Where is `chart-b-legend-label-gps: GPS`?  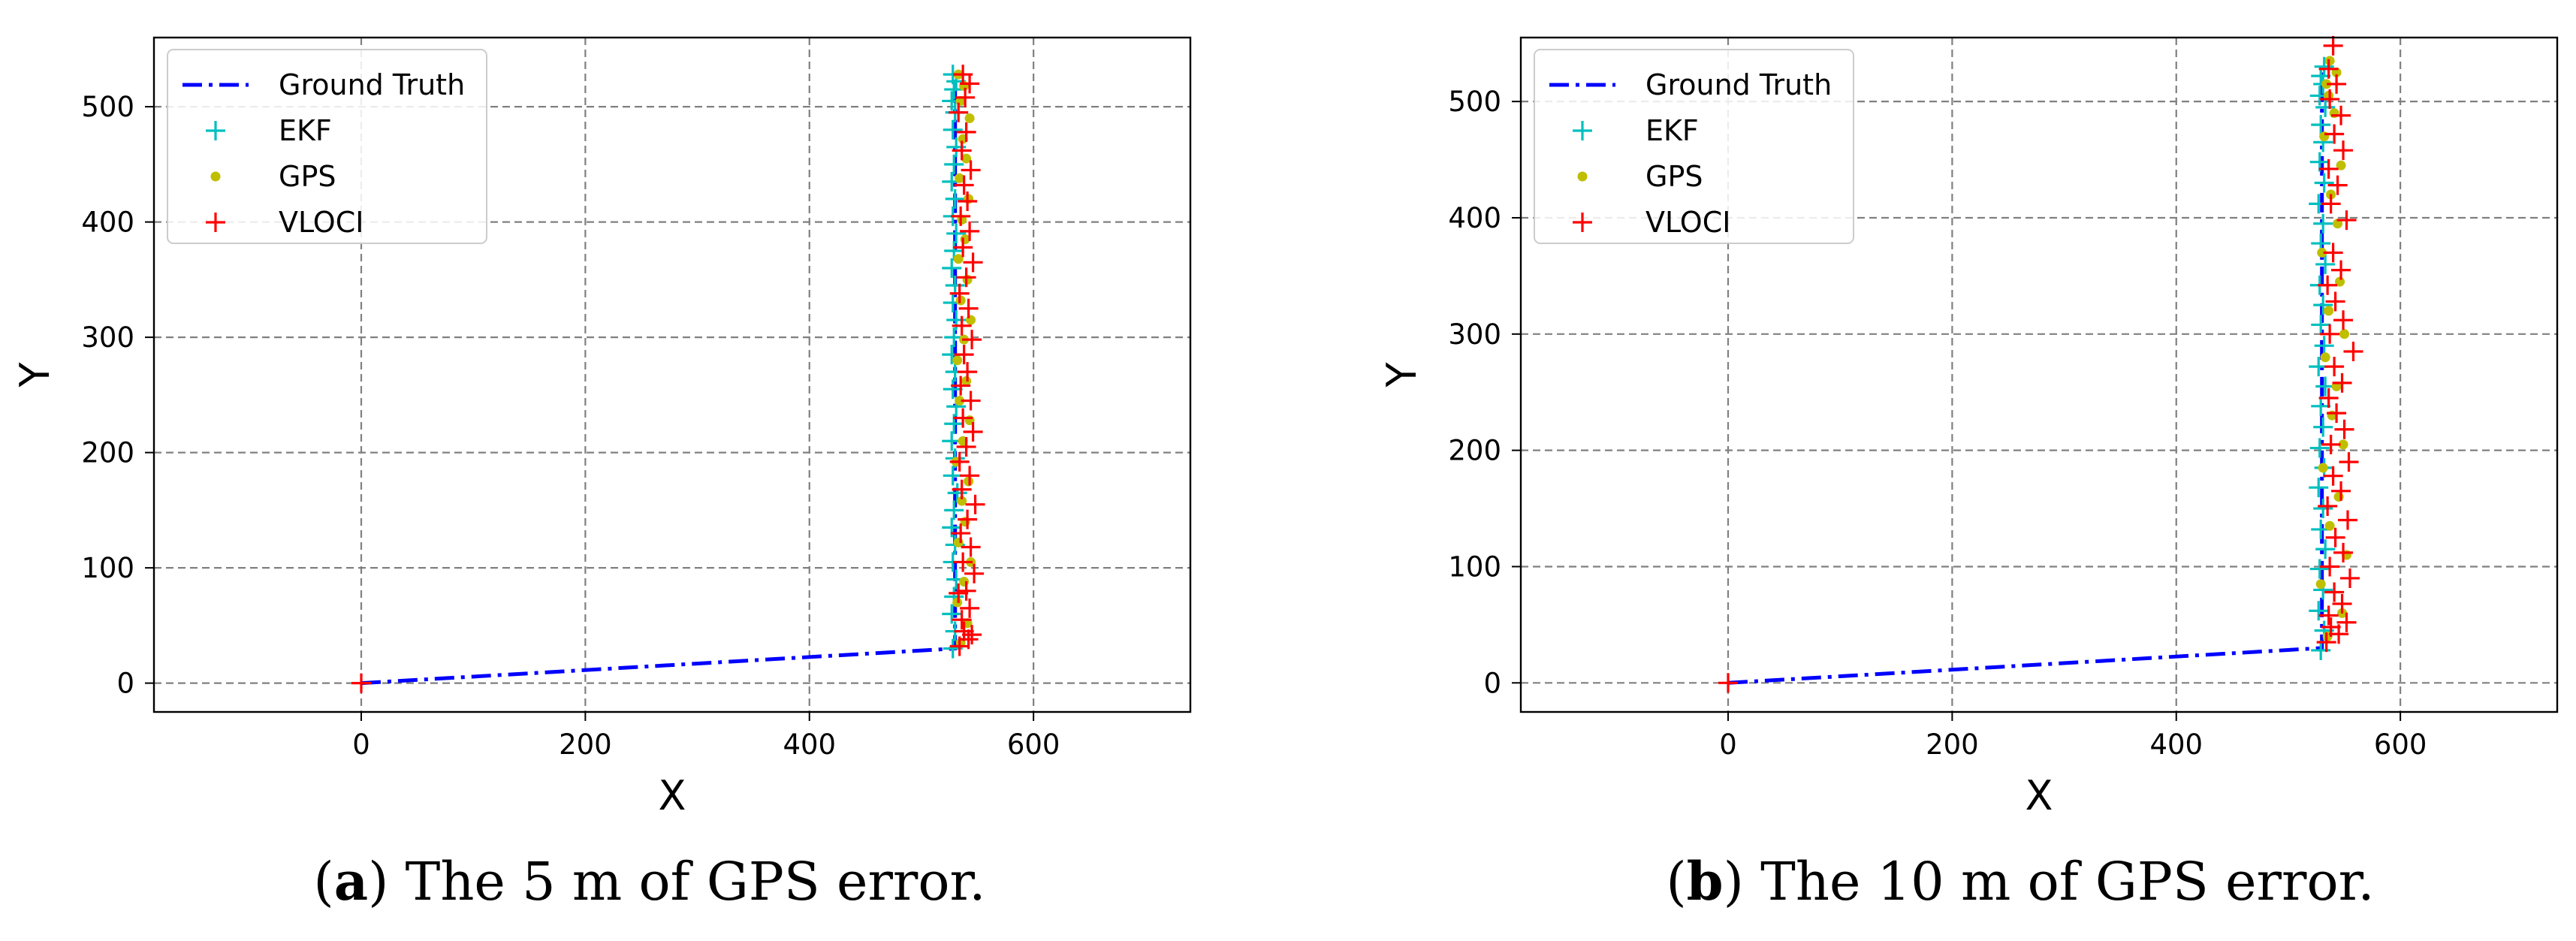 chart-b-legend-label-gps: GPS is located at coordinates (1674, 176).